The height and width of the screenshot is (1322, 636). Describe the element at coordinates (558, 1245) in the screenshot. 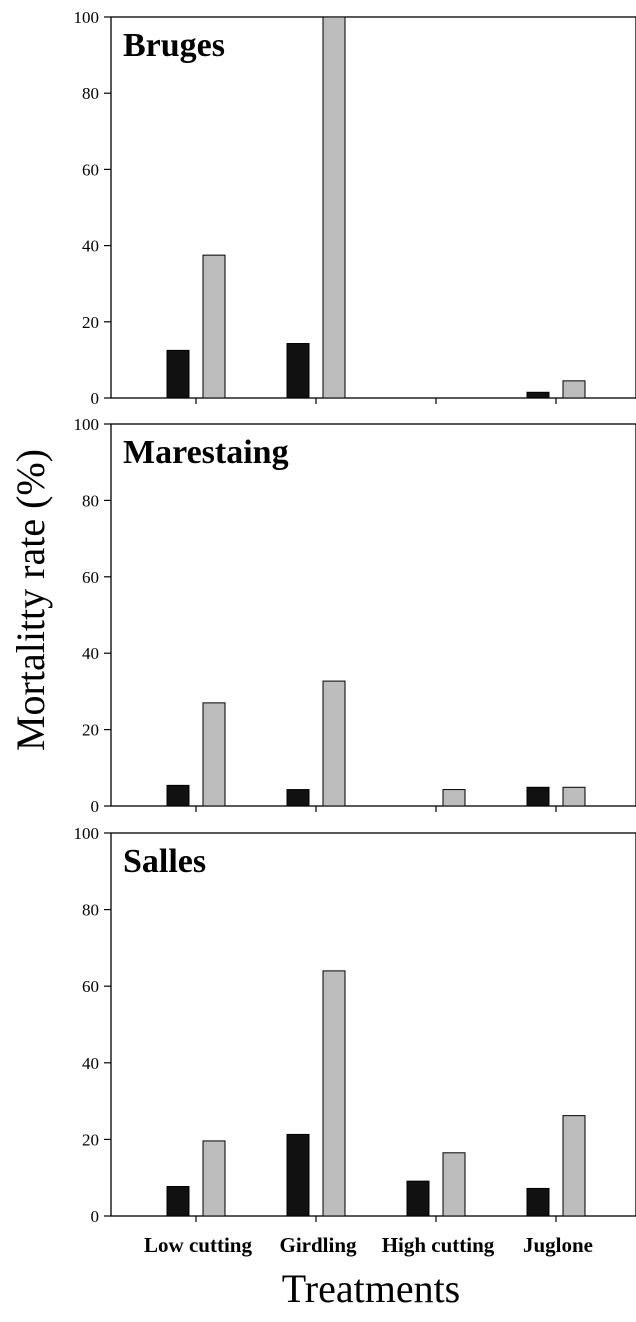

I see `x-category-label: Juglone` at that location.